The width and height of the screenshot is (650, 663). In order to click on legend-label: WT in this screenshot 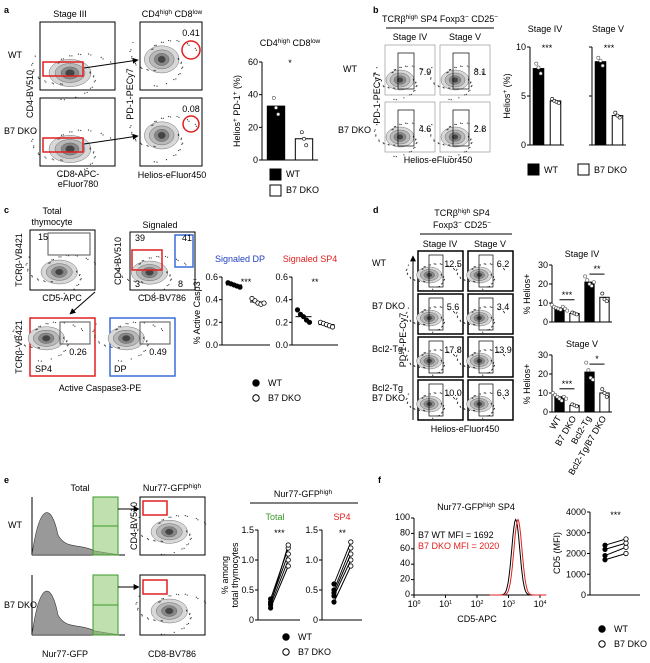, I will do `click(621, 629)`.